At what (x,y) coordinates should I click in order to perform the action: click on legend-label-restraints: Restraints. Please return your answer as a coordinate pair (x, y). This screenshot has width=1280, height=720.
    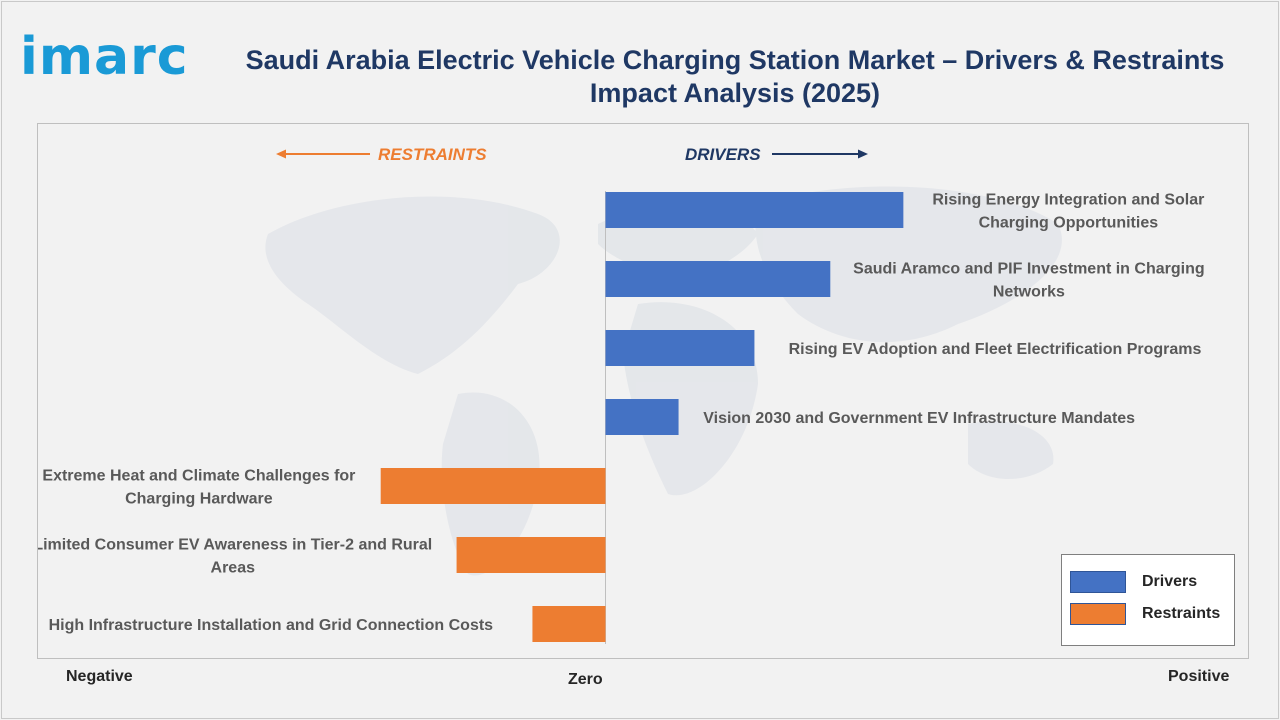
    Looking at the image, I should click on (1181, 613).